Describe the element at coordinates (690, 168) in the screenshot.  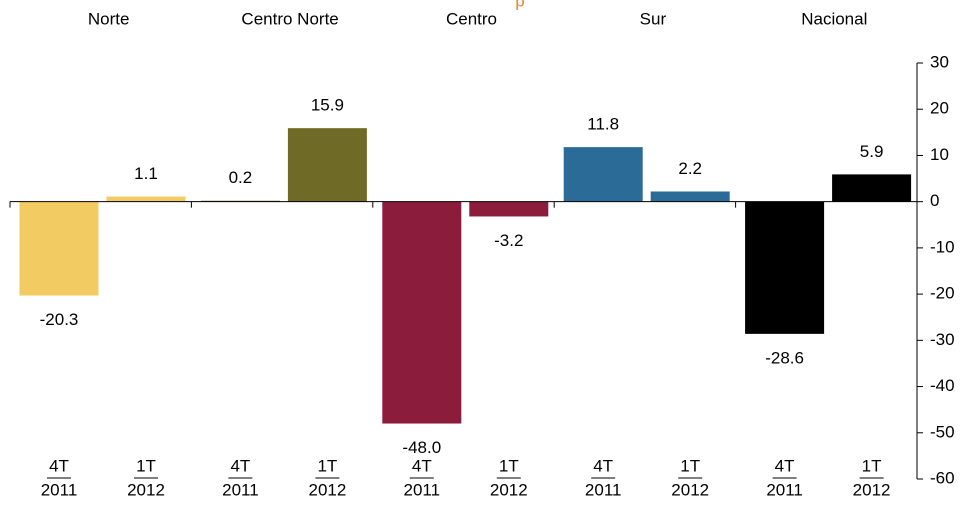
I see `data-label: 2.2` at that location.